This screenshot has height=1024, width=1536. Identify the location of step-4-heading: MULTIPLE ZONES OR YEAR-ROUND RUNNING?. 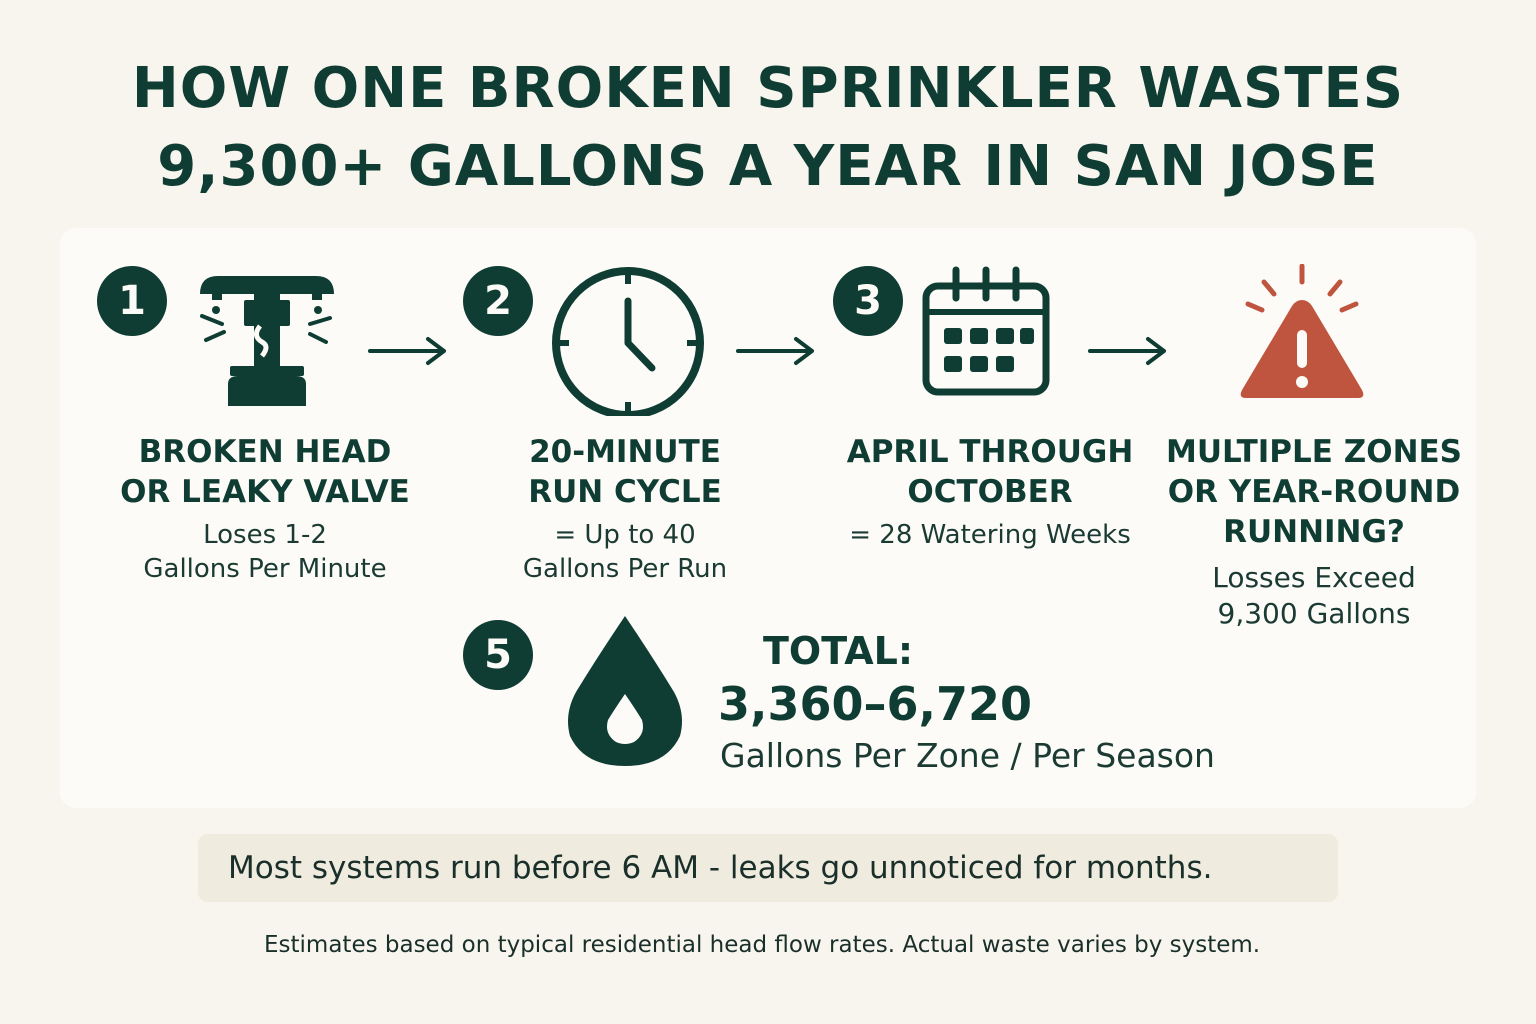
(1314, 492).